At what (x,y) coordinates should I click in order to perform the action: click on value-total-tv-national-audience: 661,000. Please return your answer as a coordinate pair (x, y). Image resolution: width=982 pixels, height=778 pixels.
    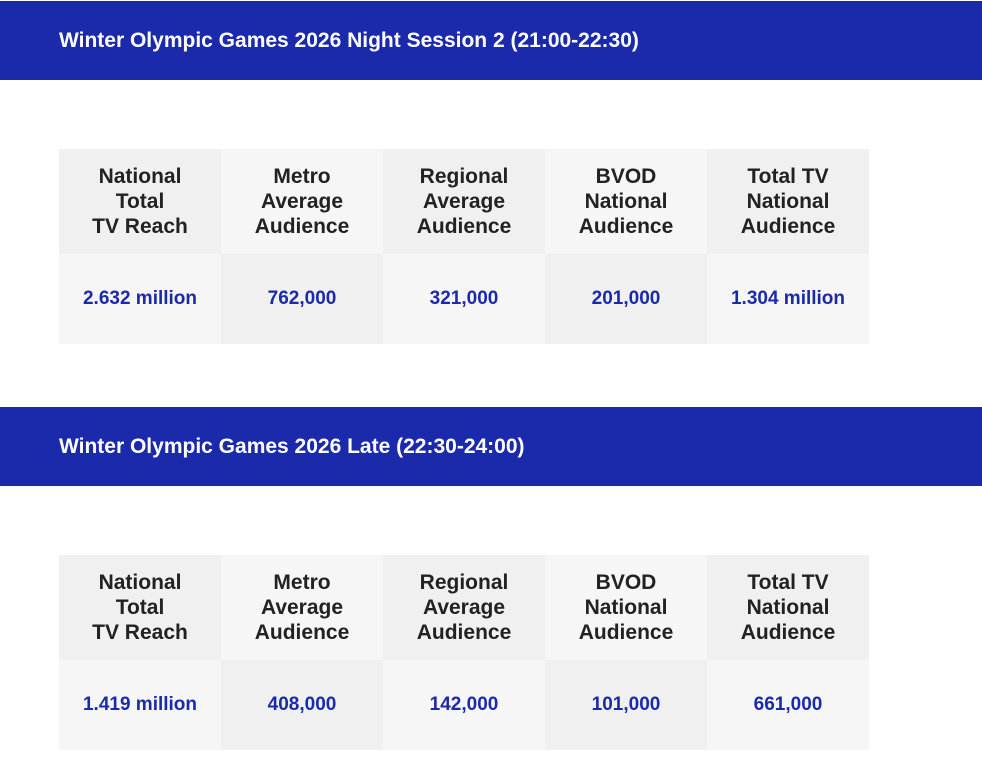
    Looking at the image, I should click on (788, 705).